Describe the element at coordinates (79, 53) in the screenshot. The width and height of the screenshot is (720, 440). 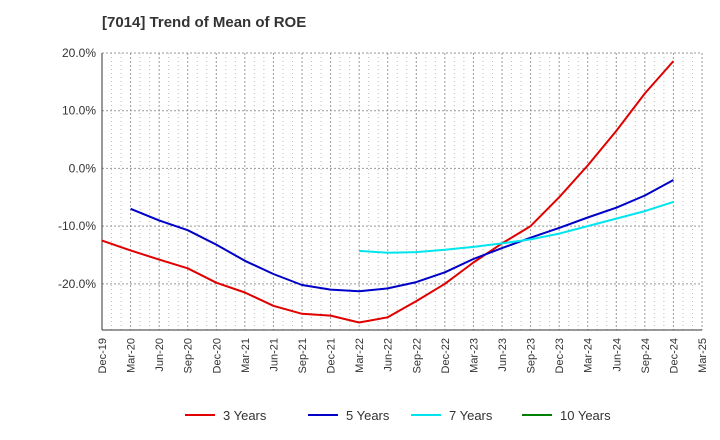
I see `y-tick-label: 20.0%` at that location.